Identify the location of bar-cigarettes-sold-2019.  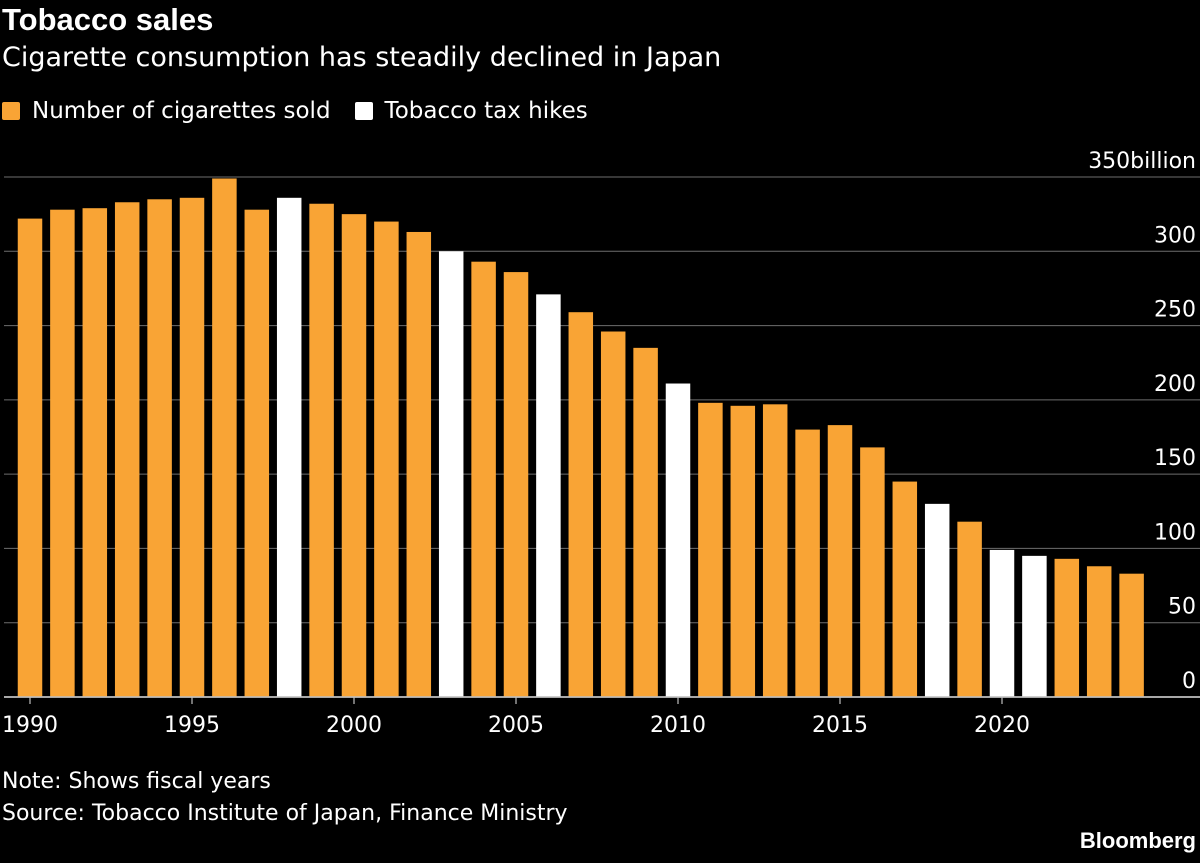
(969, 609).